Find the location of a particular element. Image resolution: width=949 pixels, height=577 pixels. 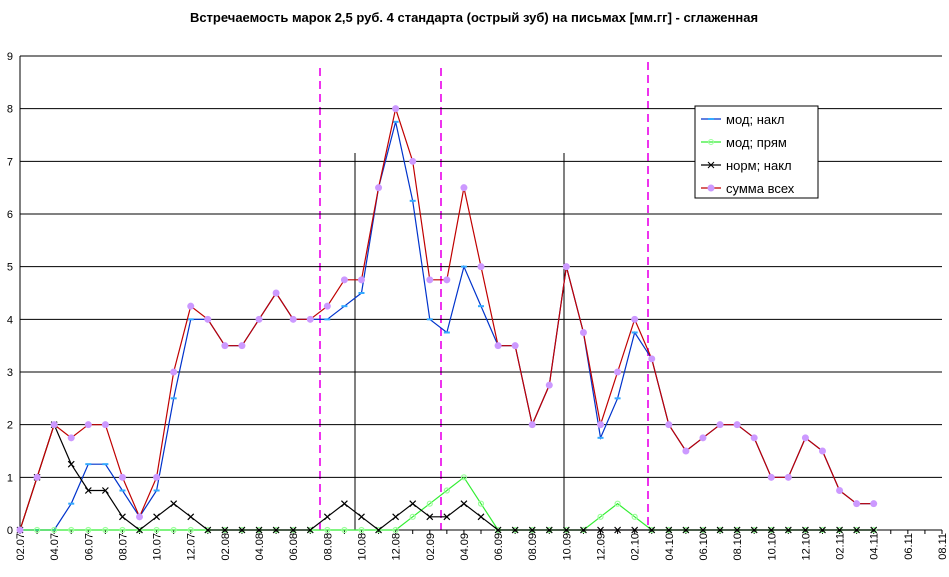

x-tick-label: 12.09 is located at coordinates (602, 547).